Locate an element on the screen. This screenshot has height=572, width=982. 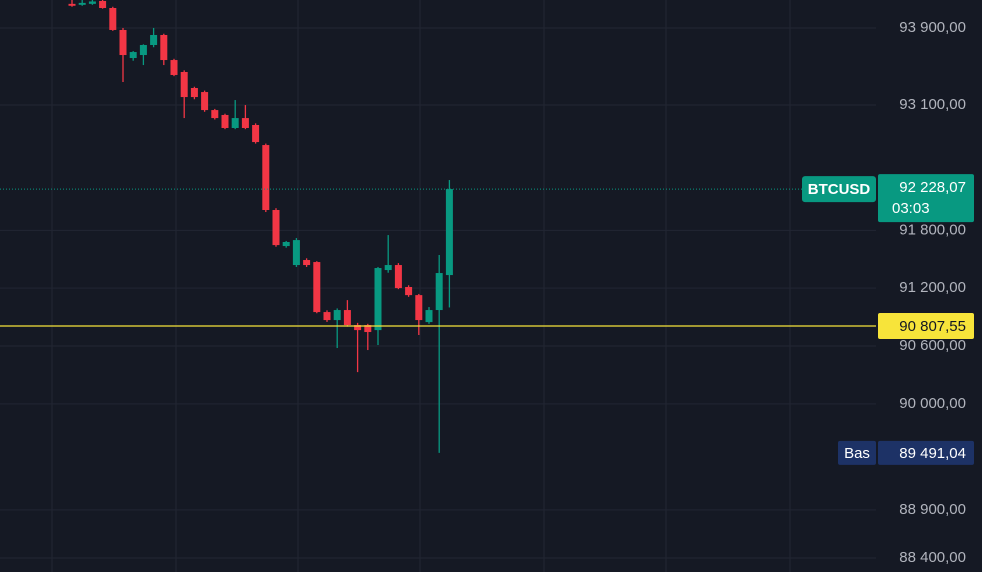
symbol-tag is located at coordinates (839, 189).